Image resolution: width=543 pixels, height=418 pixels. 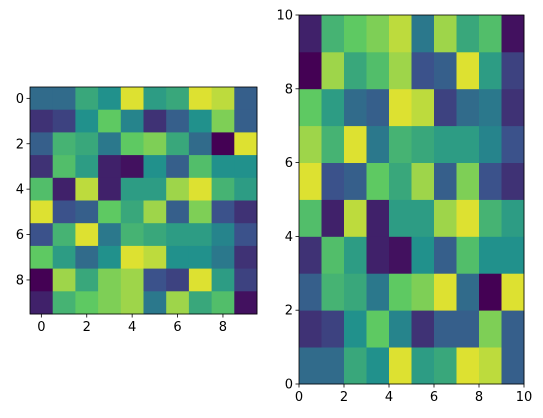 What do you see at coordinates (87, 327) in the screenshot?
I see `x-tick-label: 2` at bounding box center [87, 327].